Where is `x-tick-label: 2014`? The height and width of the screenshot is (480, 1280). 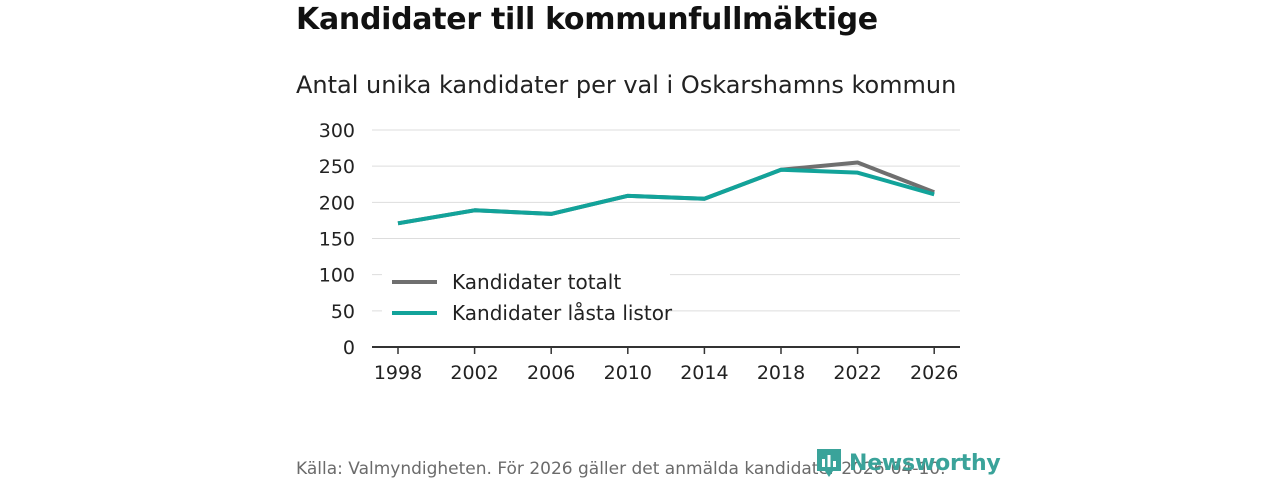
x-tick-label: 2014 is located at coordinates (704, 373).